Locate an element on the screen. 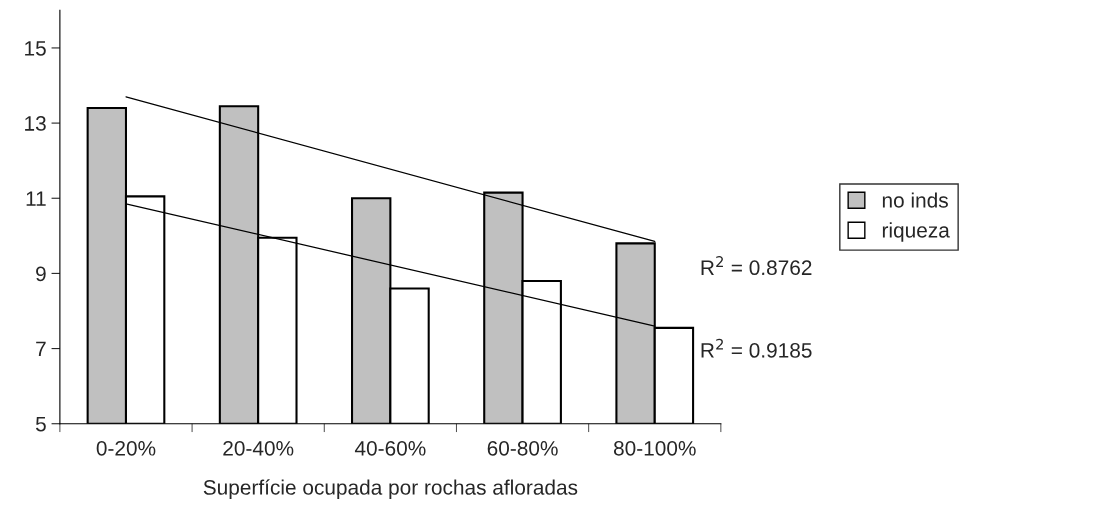 This screenshot has height=518, width=1109. legend-label: no inds is located at coordinates (915, 200).